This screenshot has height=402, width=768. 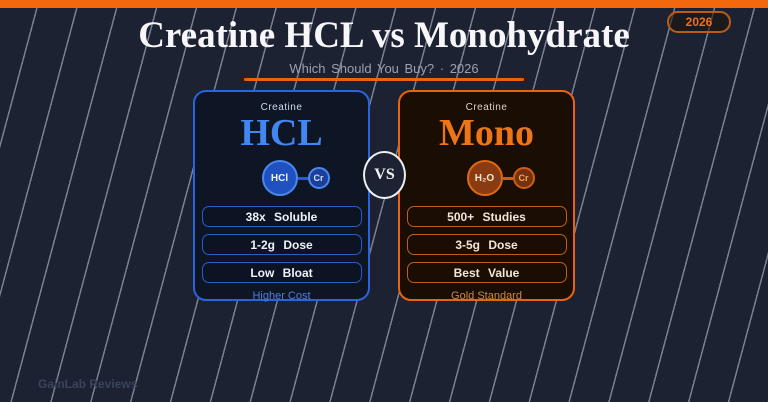 I want to click on hcl-molecule-primary-atom: HCl, so click(x=279, y=178).